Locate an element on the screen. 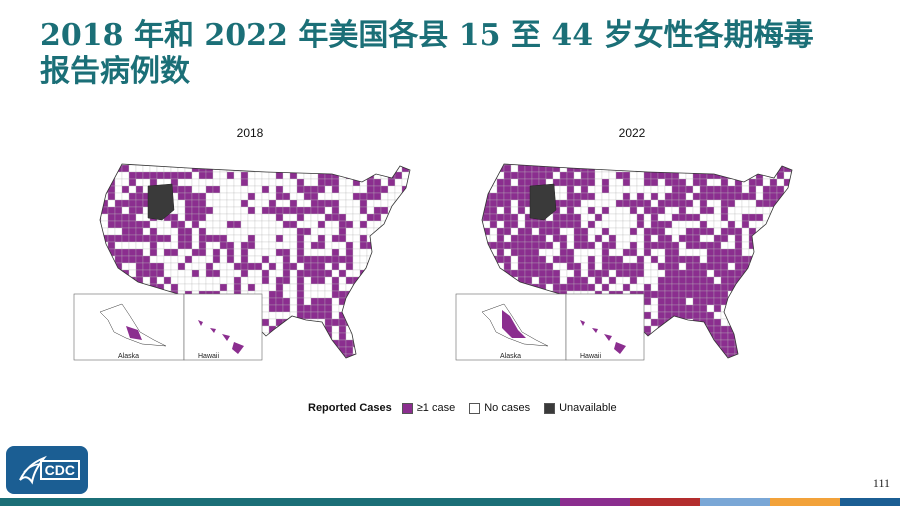  us-county-map-2018 is located at coordinates (242, 262).